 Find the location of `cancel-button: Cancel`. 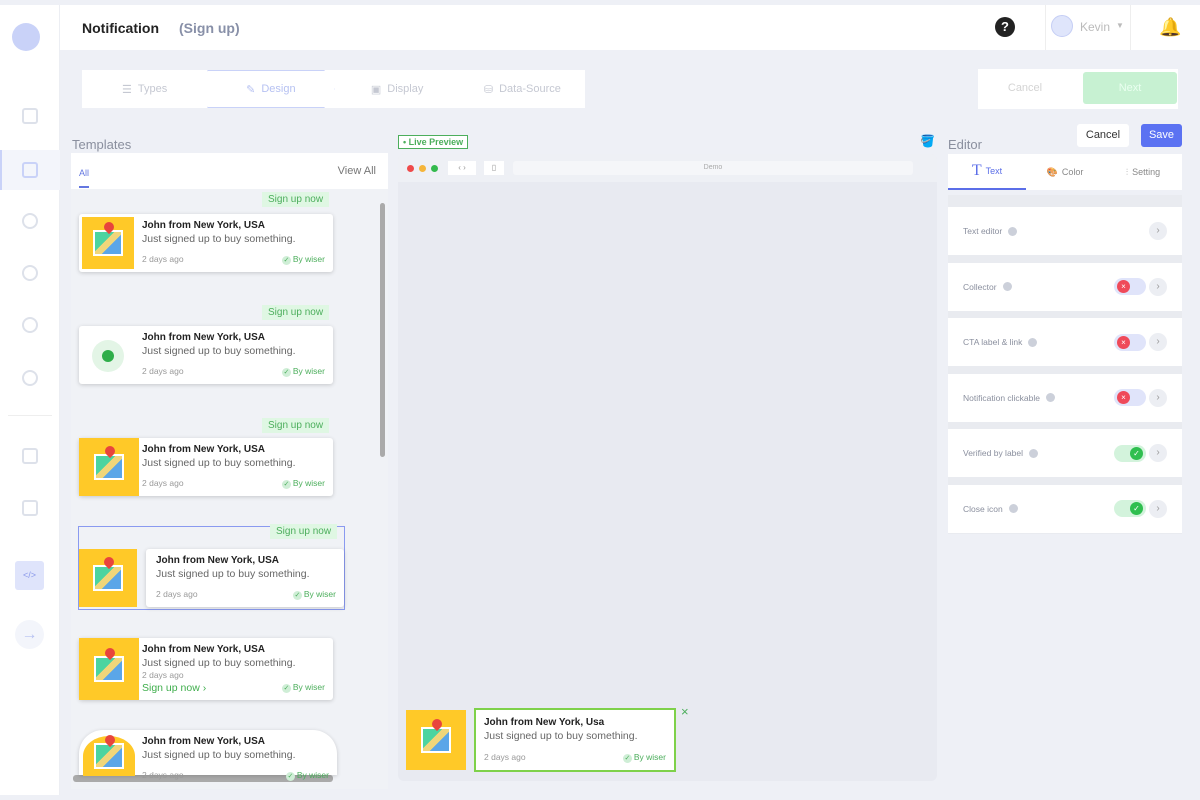

cancel-button: Cancel is located at coordinates (1025, 88).